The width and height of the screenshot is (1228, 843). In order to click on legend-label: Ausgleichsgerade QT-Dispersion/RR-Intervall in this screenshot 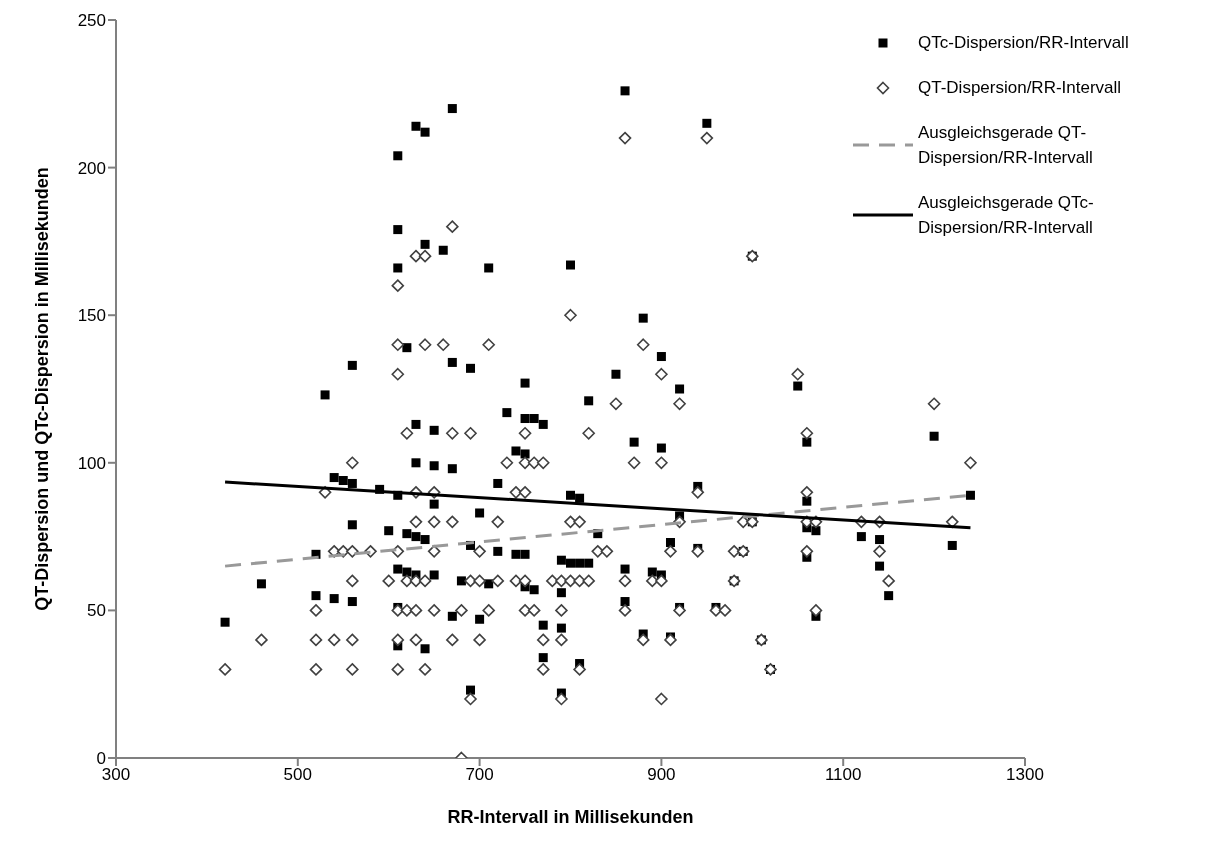, I will do `click(1006, 145)`.